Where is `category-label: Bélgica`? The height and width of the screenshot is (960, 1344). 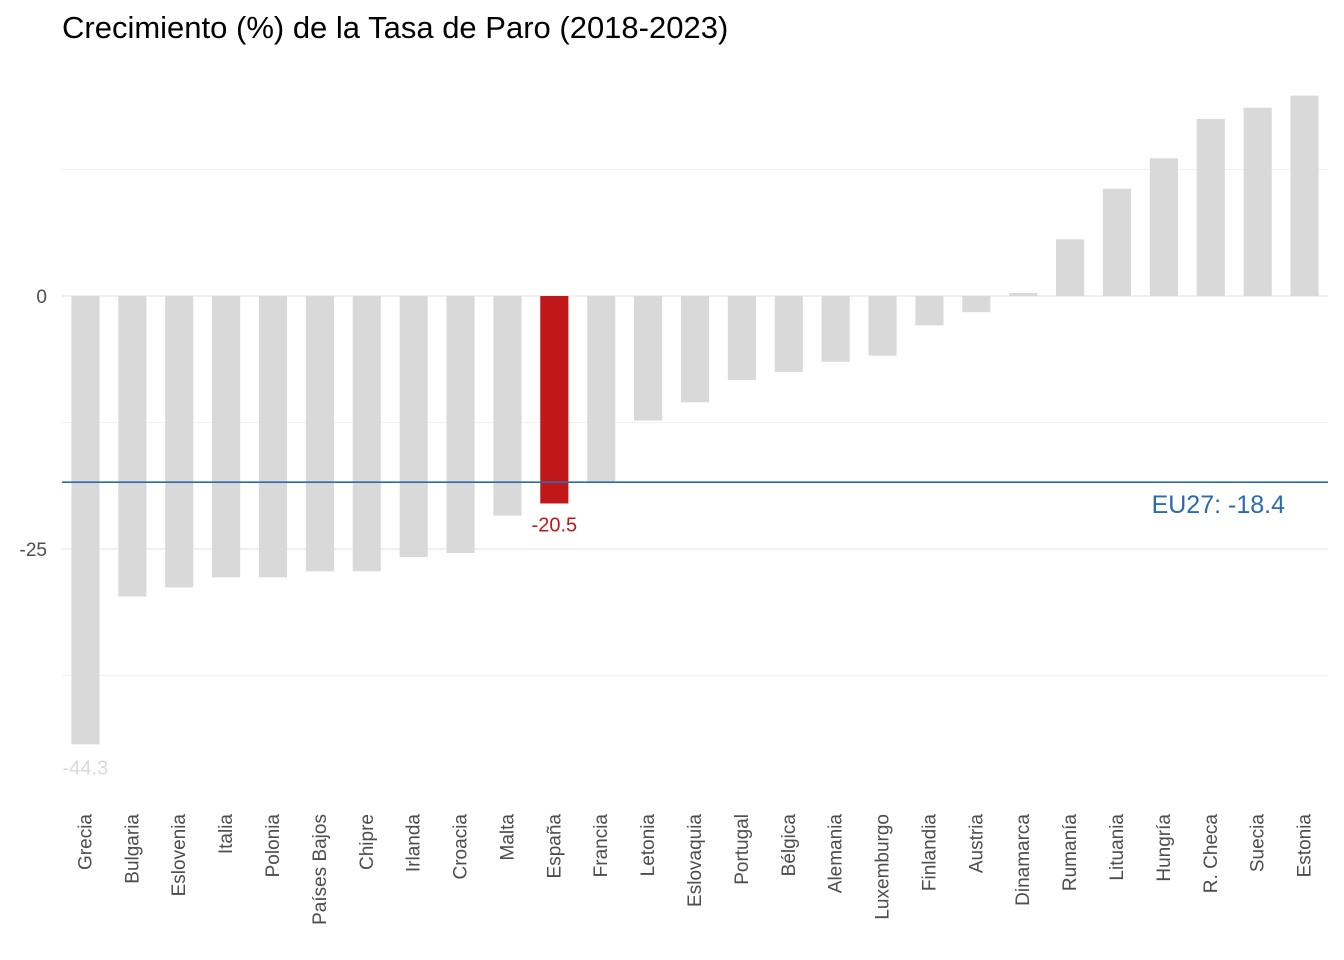
category-label: Bélgica is located at coordinates (789, 845).